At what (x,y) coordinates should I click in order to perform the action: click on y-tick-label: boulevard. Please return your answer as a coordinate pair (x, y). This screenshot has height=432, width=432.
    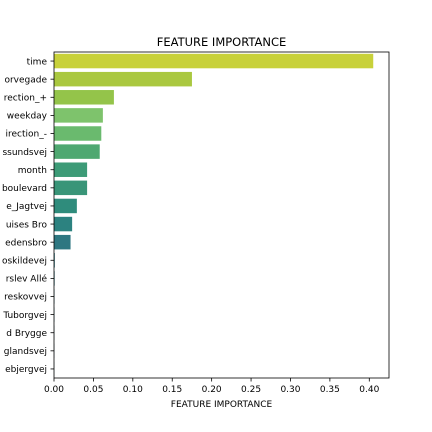
    Looking at the image, I should click on (24, 189).